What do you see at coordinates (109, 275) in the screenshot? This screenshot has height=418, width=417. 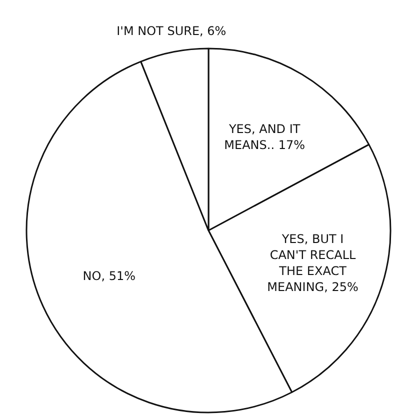 I see `slice-label: NO, 51%` at bounding box center [109, 275].